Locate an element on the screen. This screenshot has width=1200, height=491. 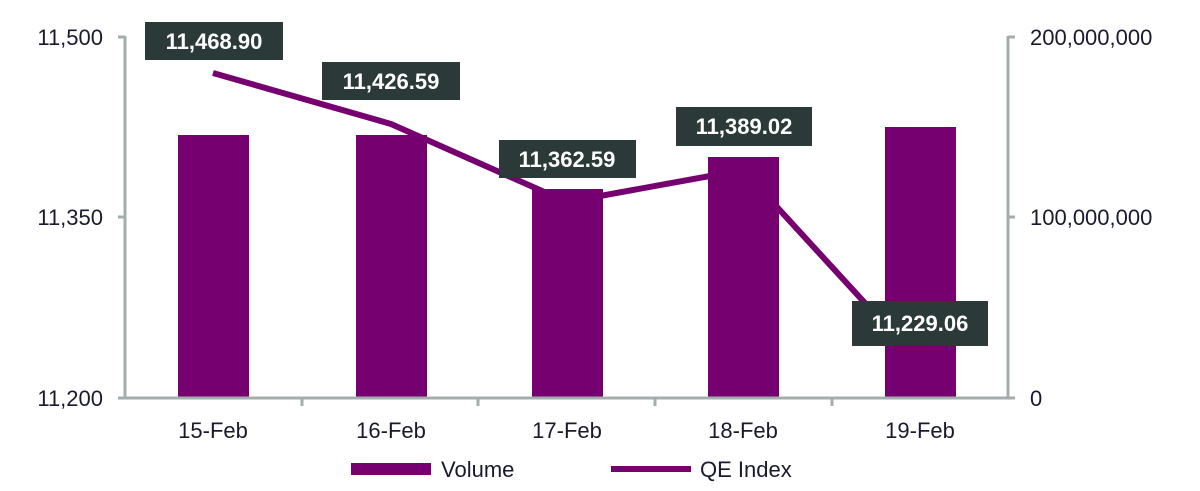
legend-label: Volume is located at coordinates (477, 469).